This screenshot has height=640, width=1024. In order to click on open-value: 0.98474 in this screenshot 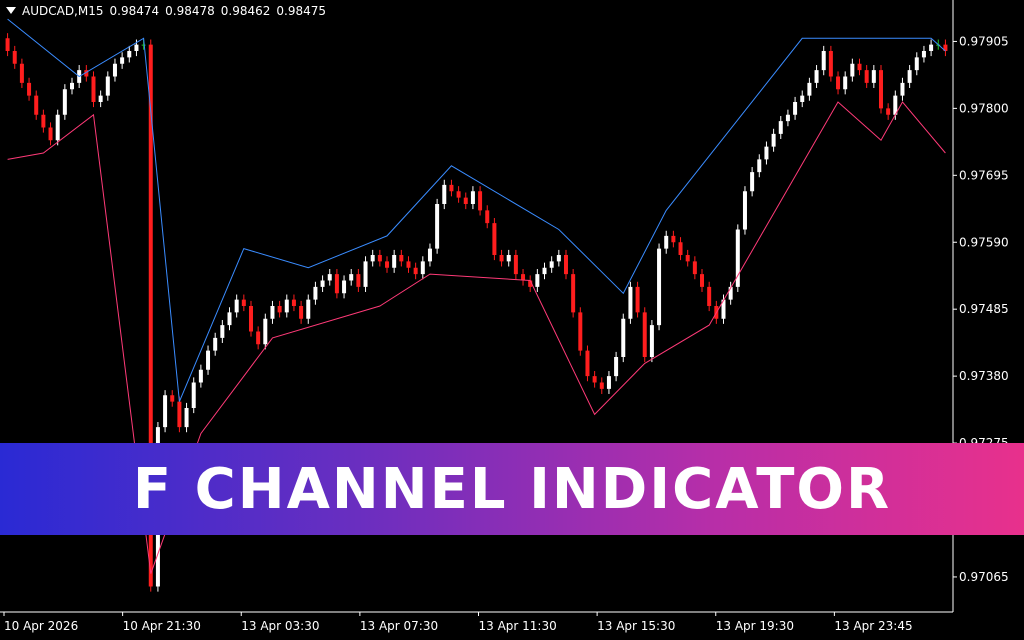, I will do `click(134, 11)`.